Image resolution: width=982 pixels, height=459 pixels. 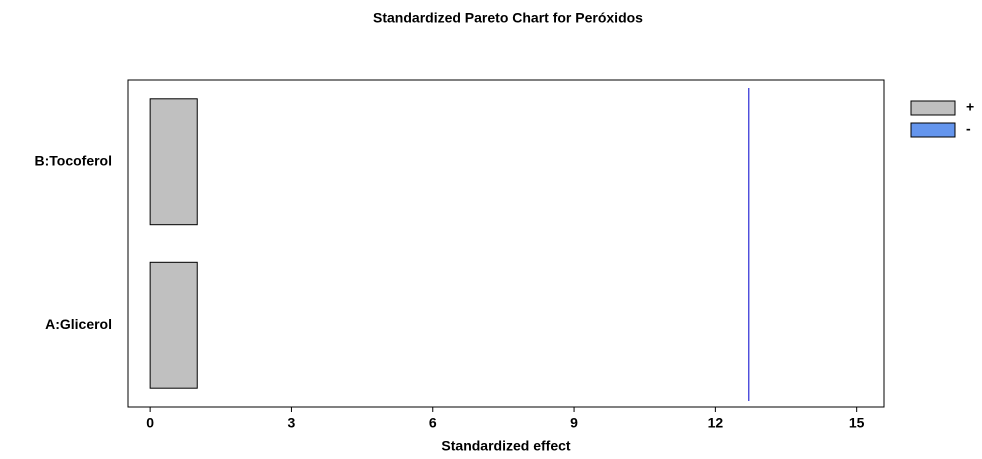 What do you see at coordinates (73, 160) in the screenshot?
I see `y-tick-label: B:Tocoferol` at bounding box center [73, 160].